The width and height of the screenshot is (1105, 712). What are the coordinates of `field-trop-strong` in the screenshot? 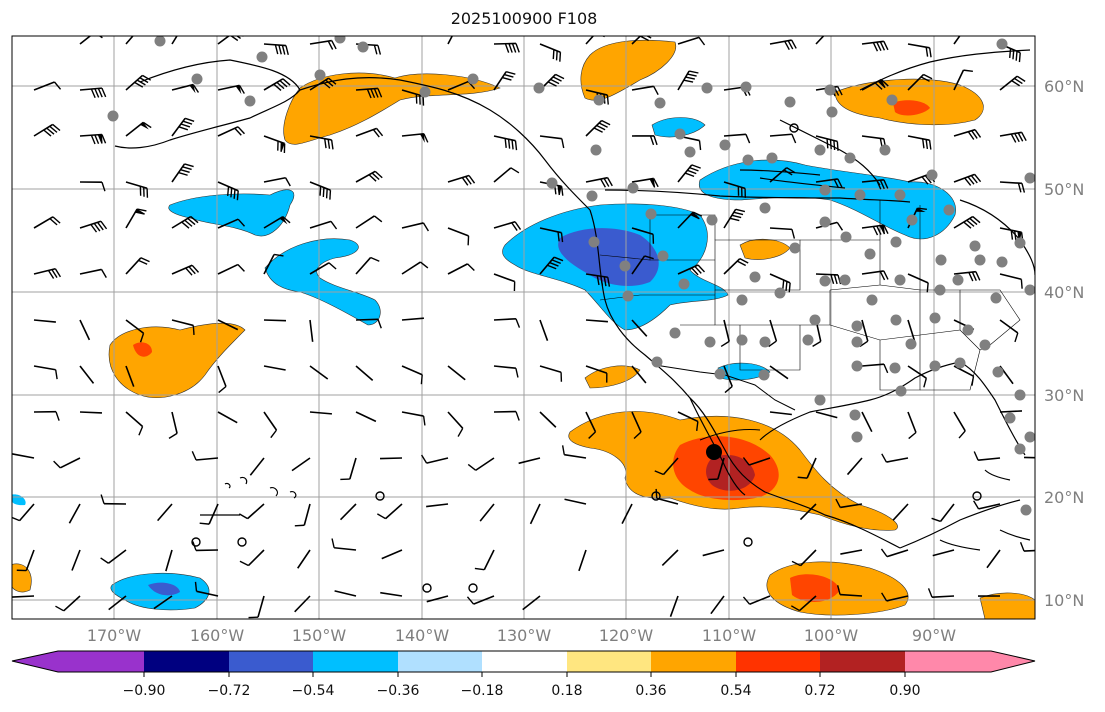 It's located at (164, 589).